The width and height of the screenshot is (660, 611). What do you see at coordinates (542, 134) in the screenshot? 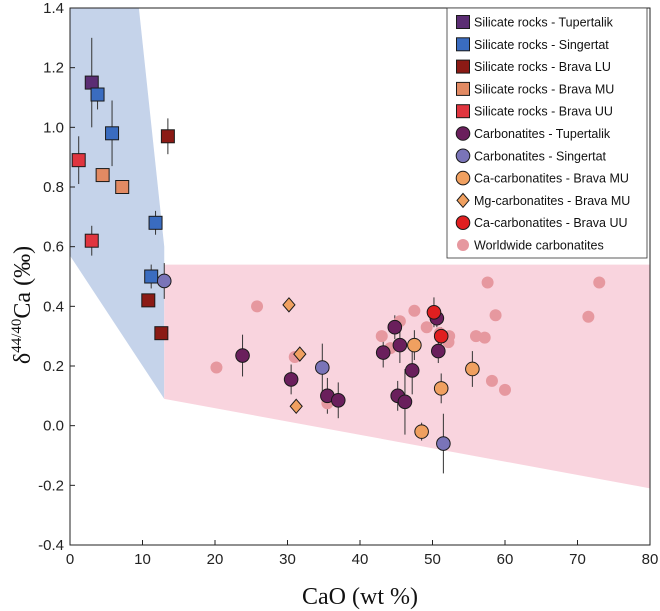
I see `legend-label: Carbonatites - Tupertalik` at bounding box center [542, 134].